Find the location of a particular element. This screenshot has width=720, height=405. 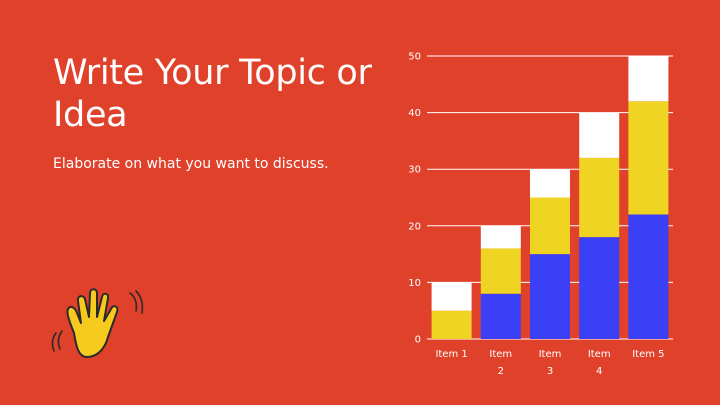

motion-lines is located at coordinates (97, 321).